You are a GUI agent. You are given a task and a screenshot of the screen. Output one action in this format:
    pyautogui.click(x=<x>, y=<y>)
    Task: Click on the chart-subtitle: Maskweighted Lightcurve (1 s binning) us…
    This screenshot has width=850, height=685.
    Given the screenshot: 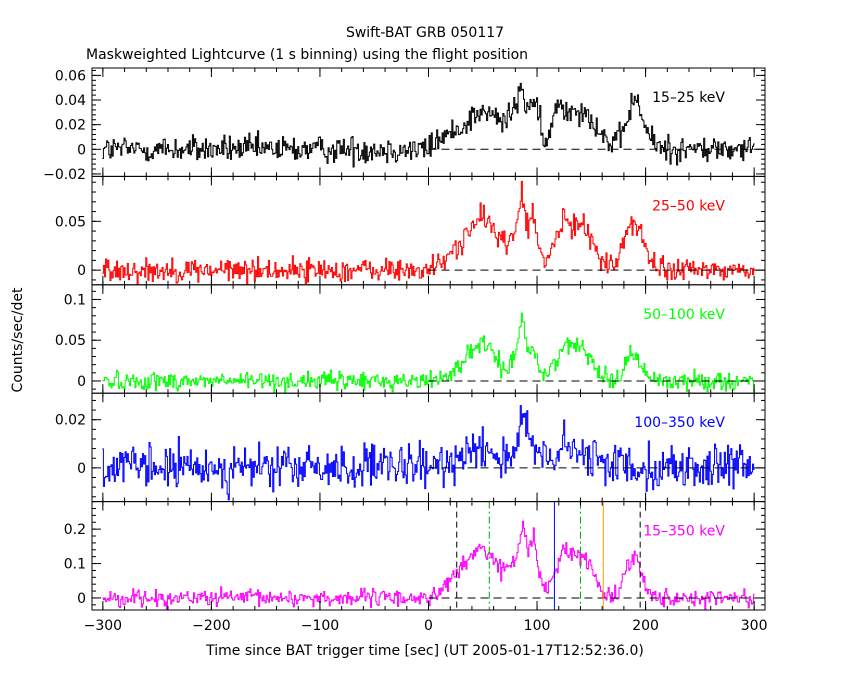 What is the action you would take?
    pyautogui.click(x=307, y=55)
    